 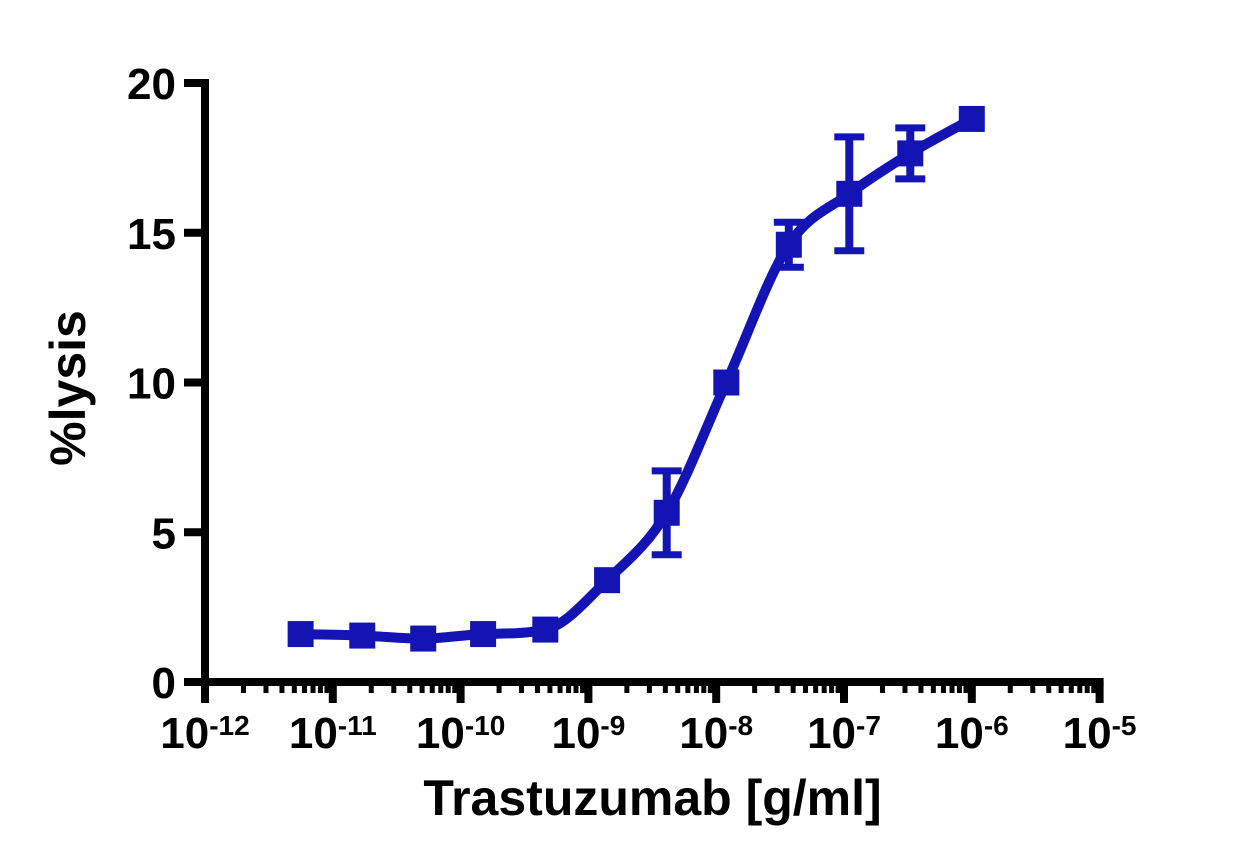 What do you see at coordinates (204, 733) in the screenshot?
I see `x-tick-label: 10⁻¹²` at bounding box center [204, 733].